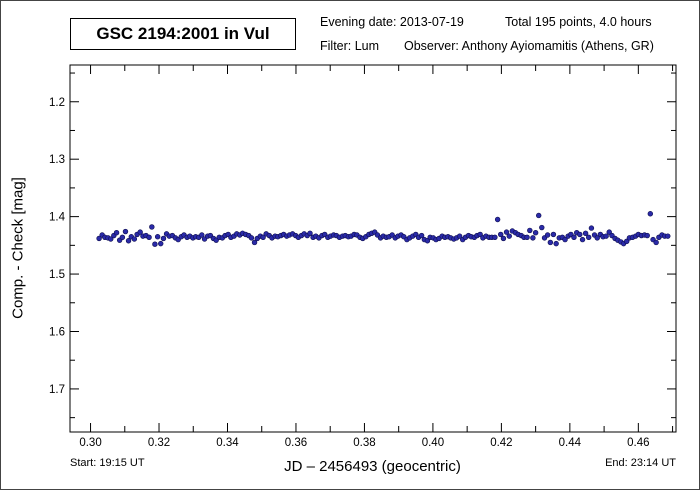 The width and height of the screenshot is (700, 490). What do you see at coordinates (57, 275) in the screenshot?
I see `y-tick-label: 1.5` at bounding box center [57, 275].